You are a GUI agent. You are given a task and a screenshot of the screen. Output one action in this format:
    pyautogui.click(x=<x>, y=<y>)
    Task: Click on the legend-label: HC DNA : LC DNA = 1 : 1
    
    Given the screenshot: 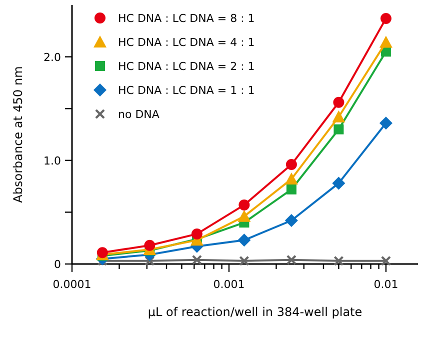 What is the action you would take?
    pyautogui.click(x=186, y=90)
    